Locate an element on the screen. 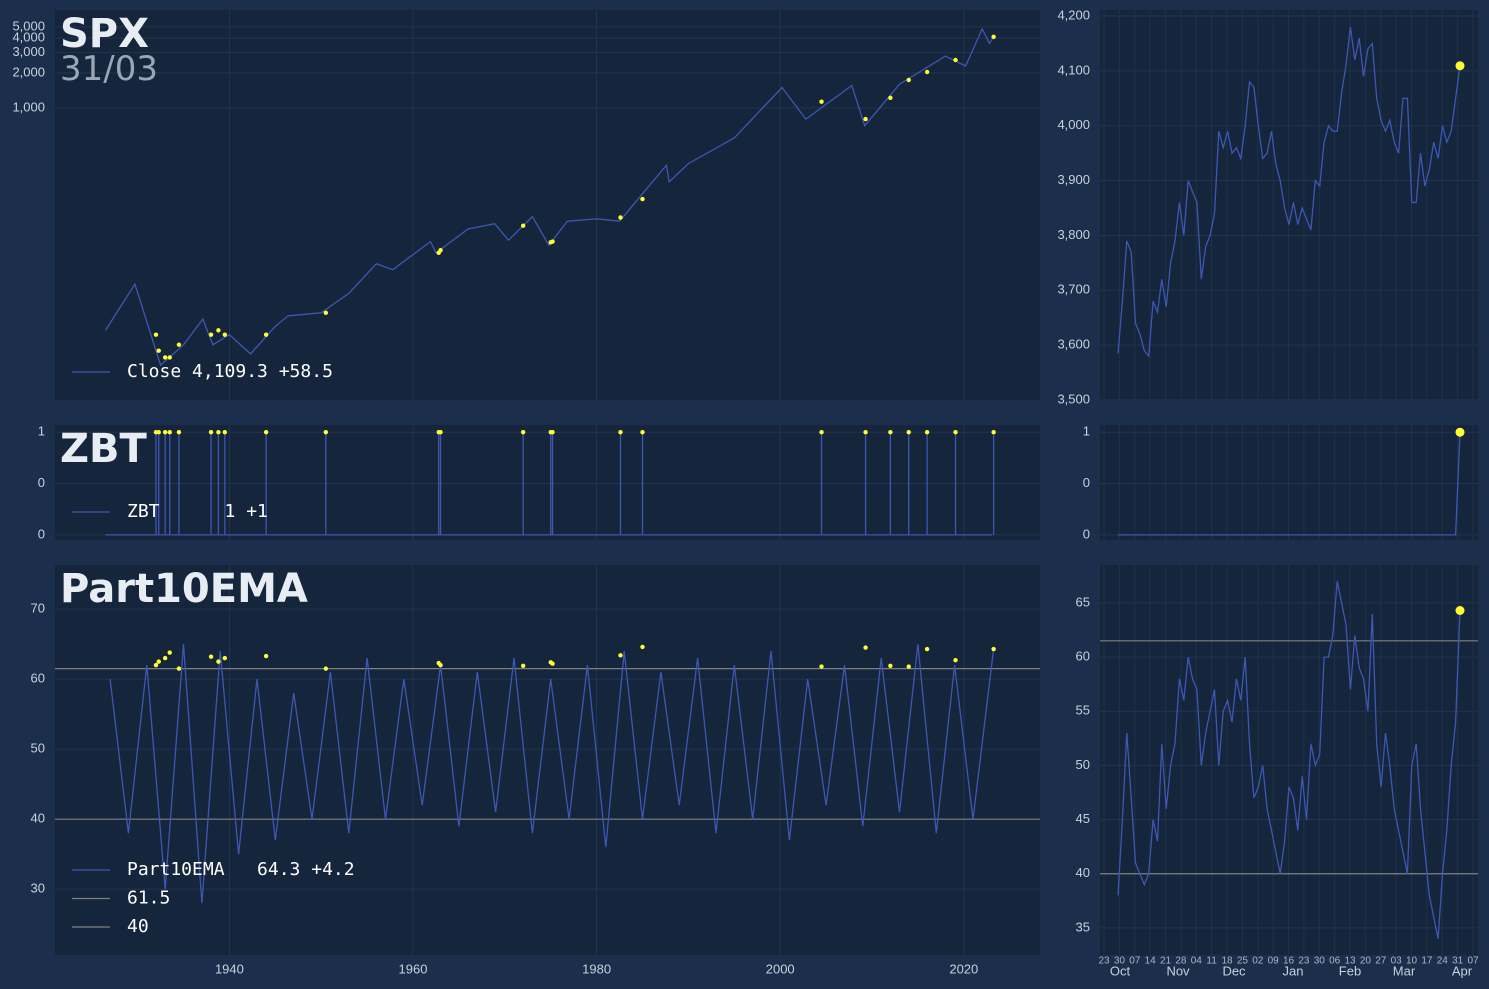 The image size is (1489, 989). x-month-label: Jan is located at coordinates (1293, 970).